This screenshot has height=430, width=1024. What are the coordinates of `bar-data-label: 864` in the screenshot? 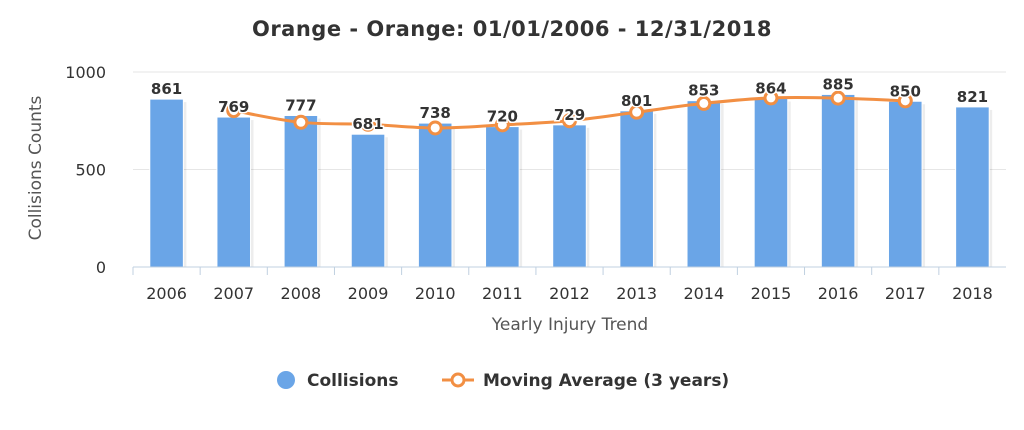 It's located at (770, 89).